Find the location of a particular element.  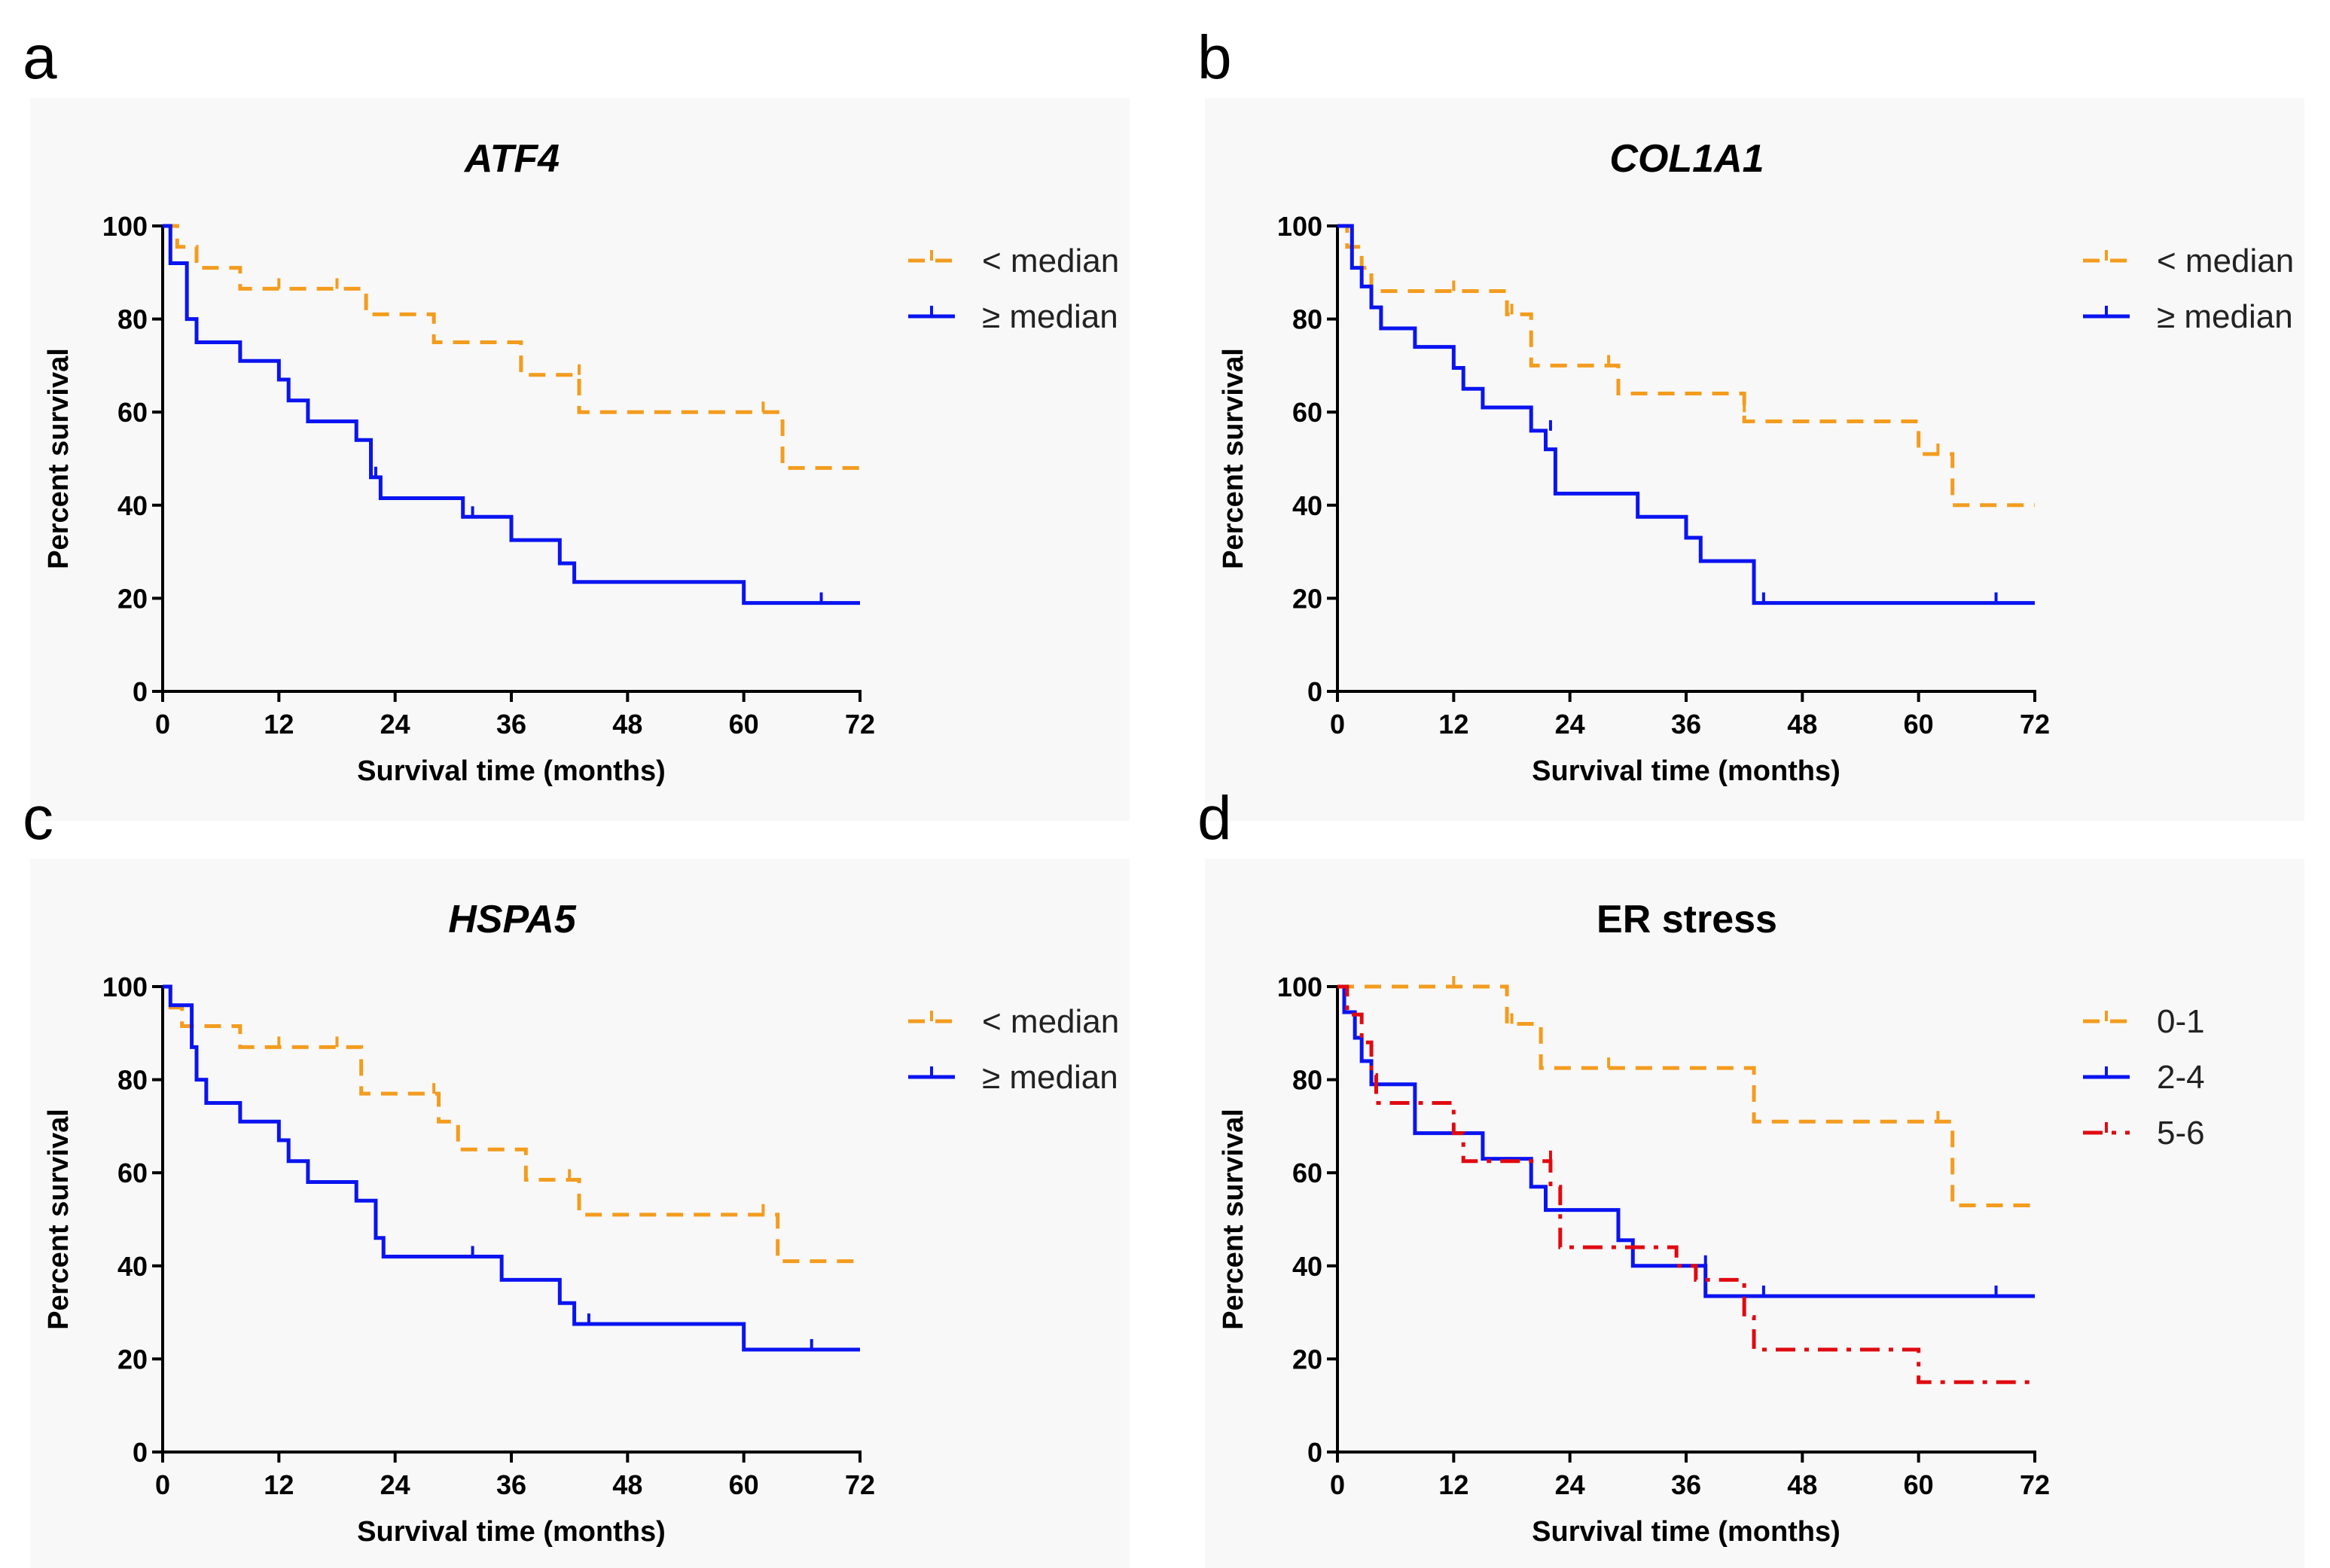

legend-label: 5-6 is located at coordinates (2181, 1134).